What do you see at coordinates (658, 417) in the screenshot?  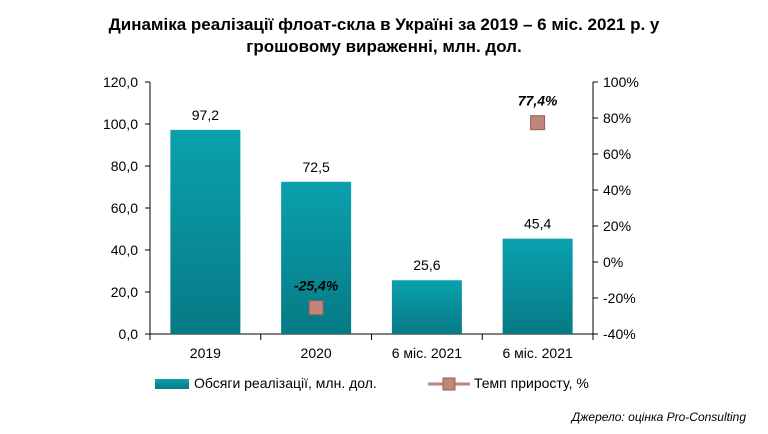 I see `source-note: Джерело: оцінка Pro-Consulting` at bounding box center [658, 417].